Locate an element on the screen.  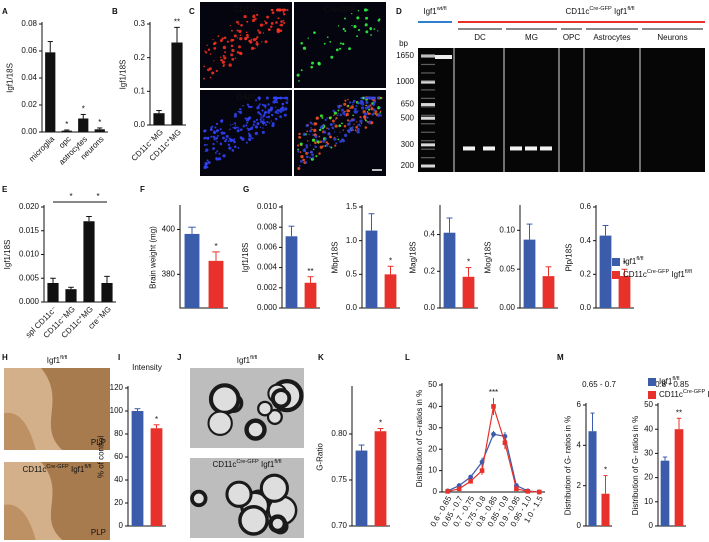
y-tick-label: 0.0 is located at coordinates (586, 307).